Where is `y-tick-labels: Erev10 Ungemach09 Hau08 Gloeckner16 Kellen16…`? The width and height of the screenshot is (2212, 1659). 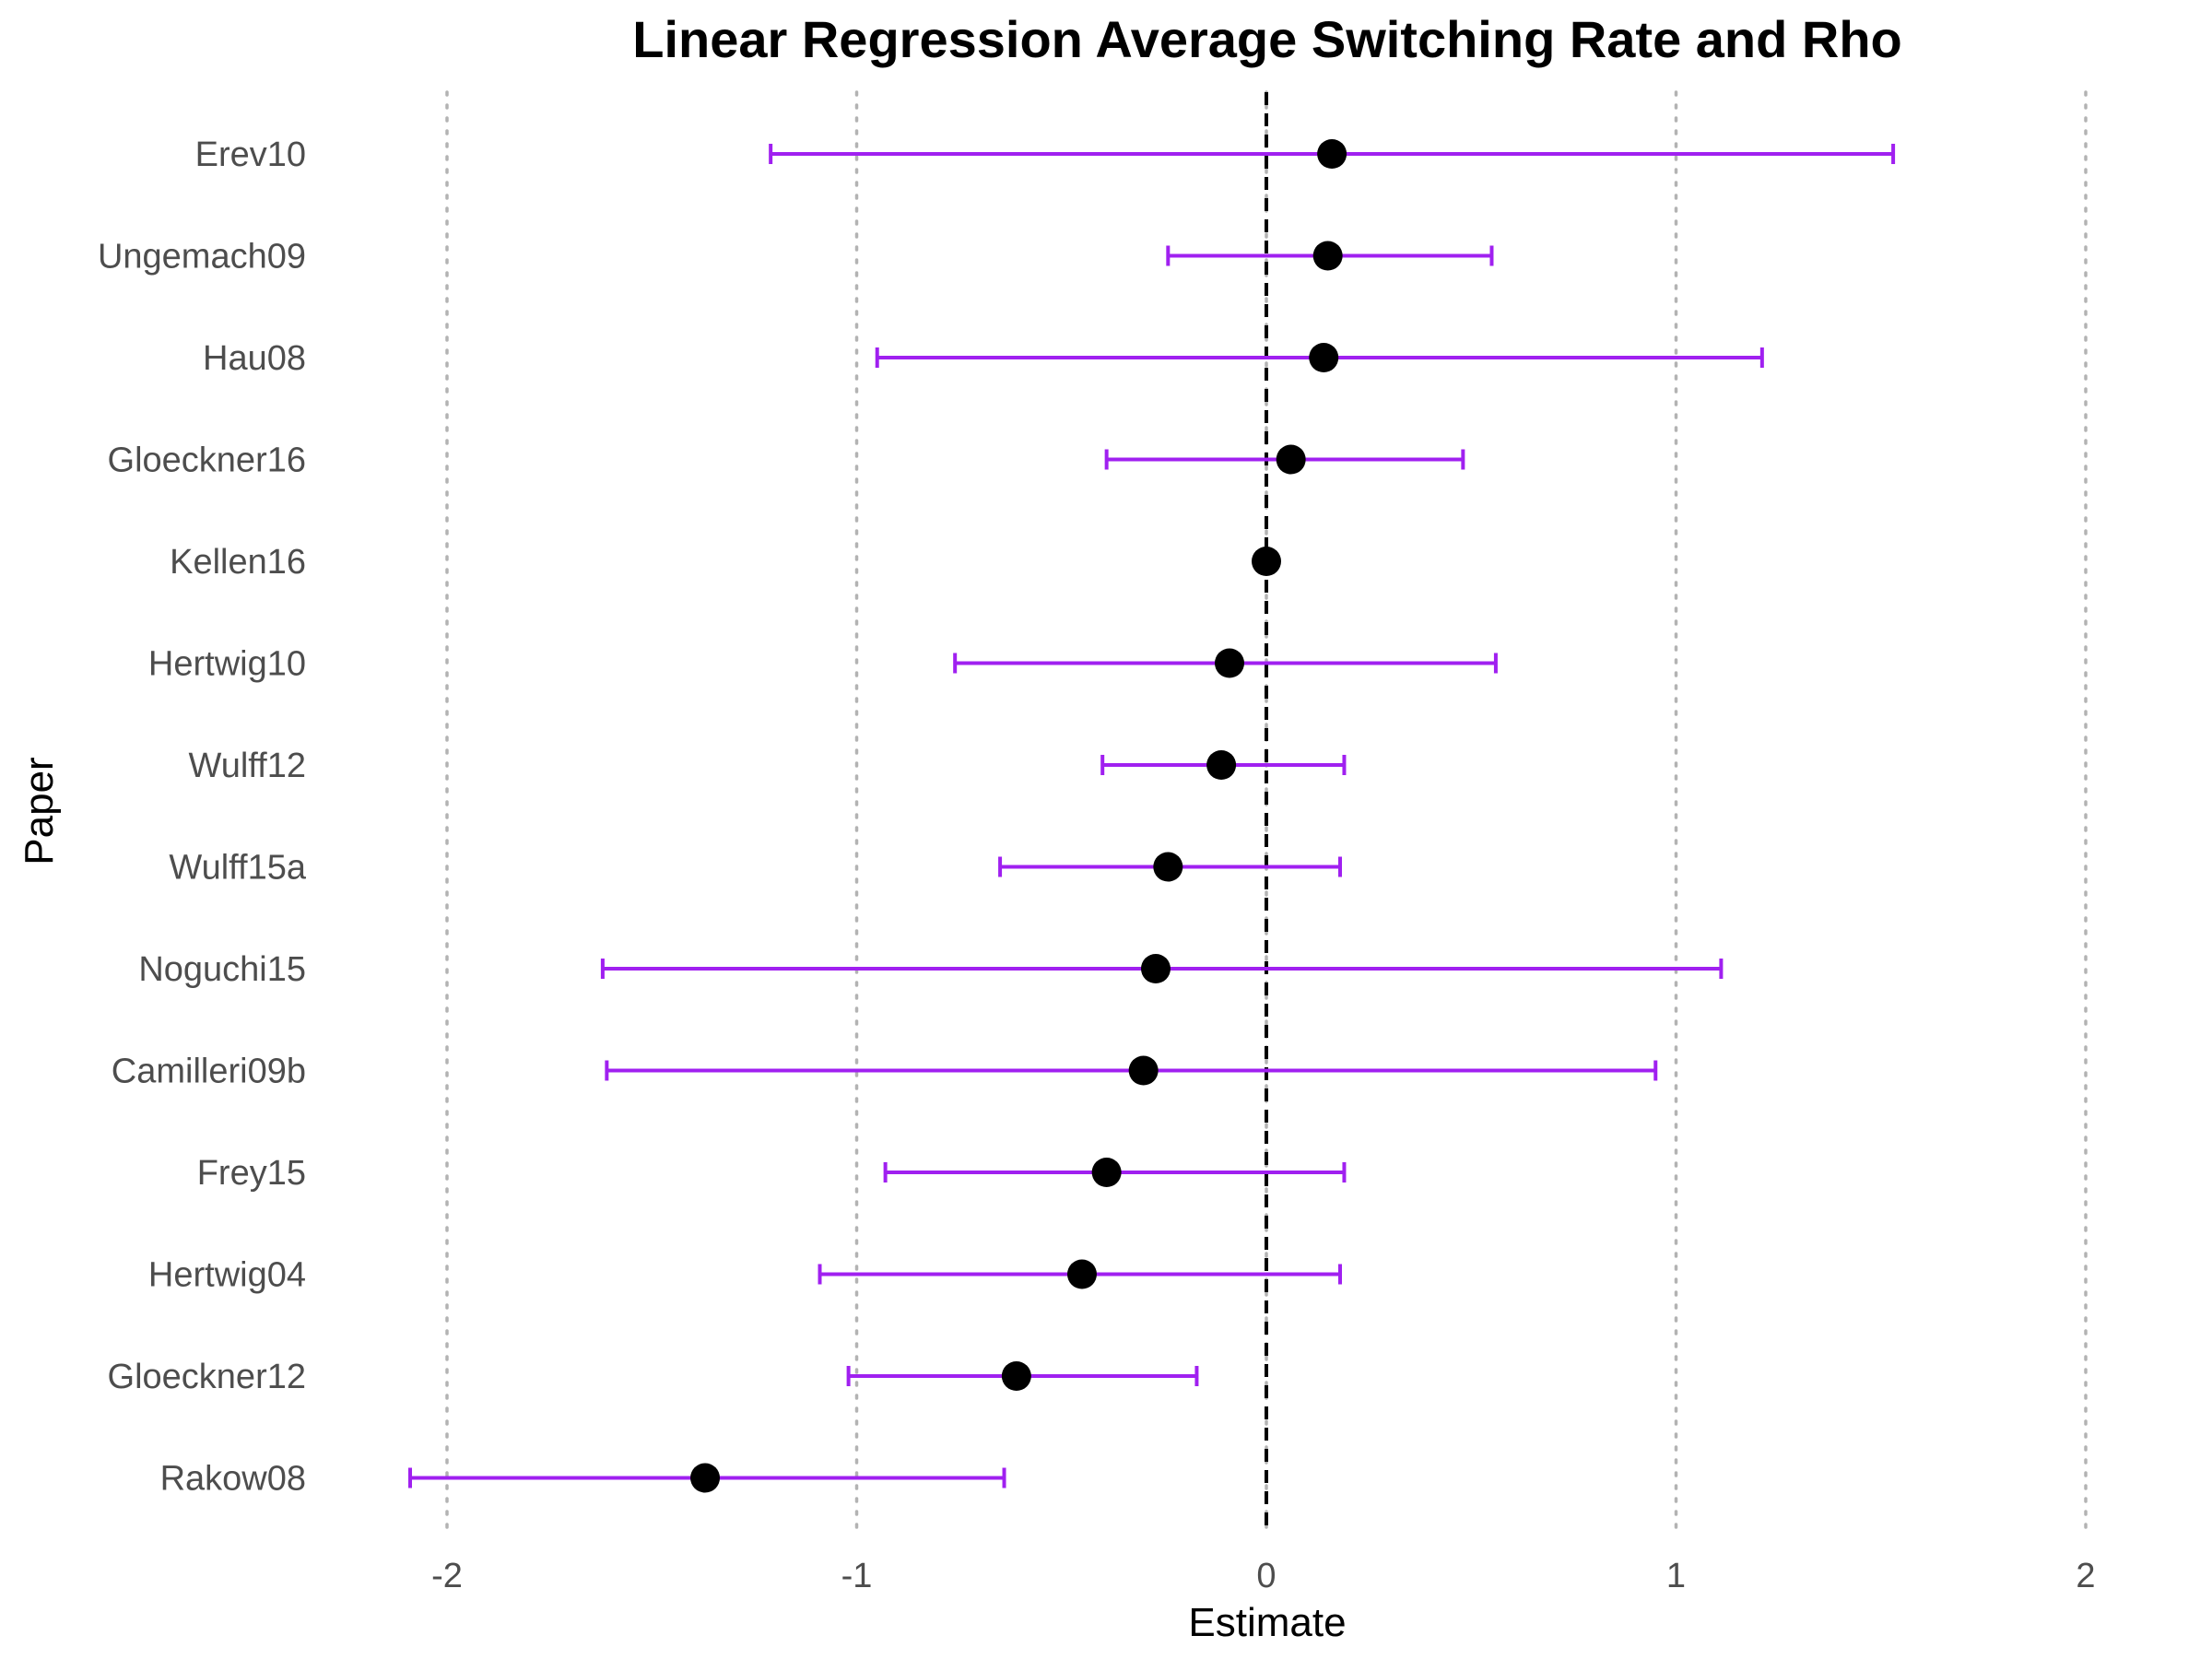
y-tick-labels: Erev10 Ungemach09 Hau08 Gloeckner16 Kellen16… is located at coordinates (202, 817).